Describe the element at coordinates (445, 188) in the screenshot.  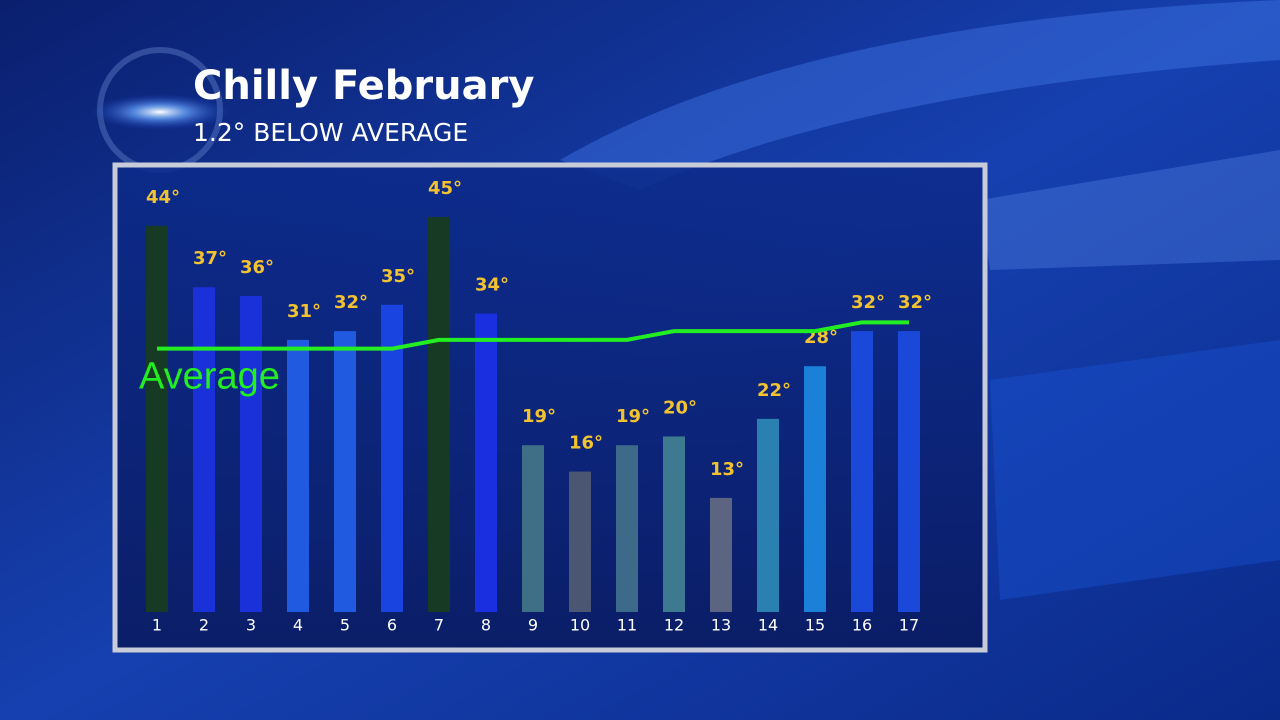
I see `value-label: 45°` at that location.